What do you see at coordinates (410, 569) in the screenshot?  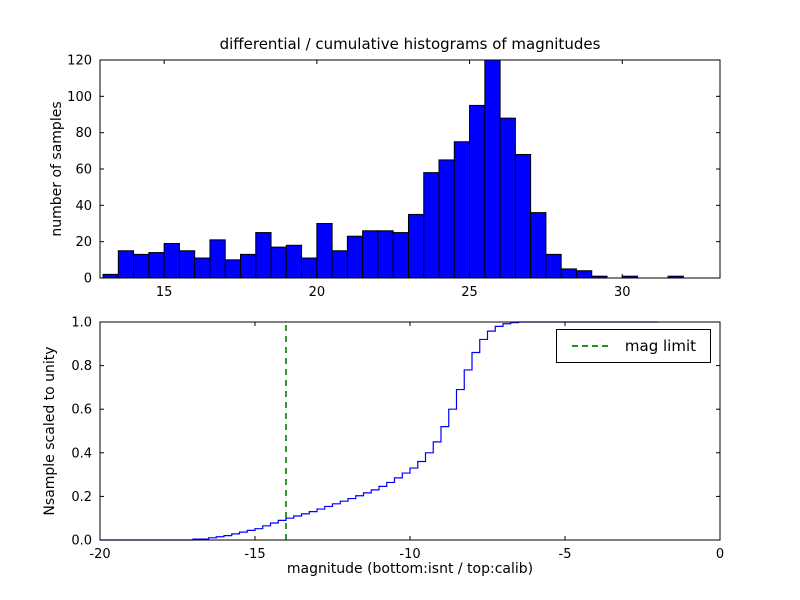 I see `bottom-xlabel: magnitude (bottom:isnt / top:calib)` at bounding box center [410, 569].